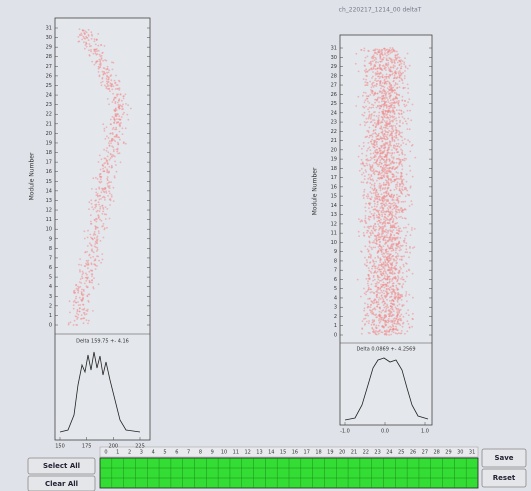  Describe the element at coordinates (49, 76) in the screenshot. I see `module-tick-label: 26` at that location.